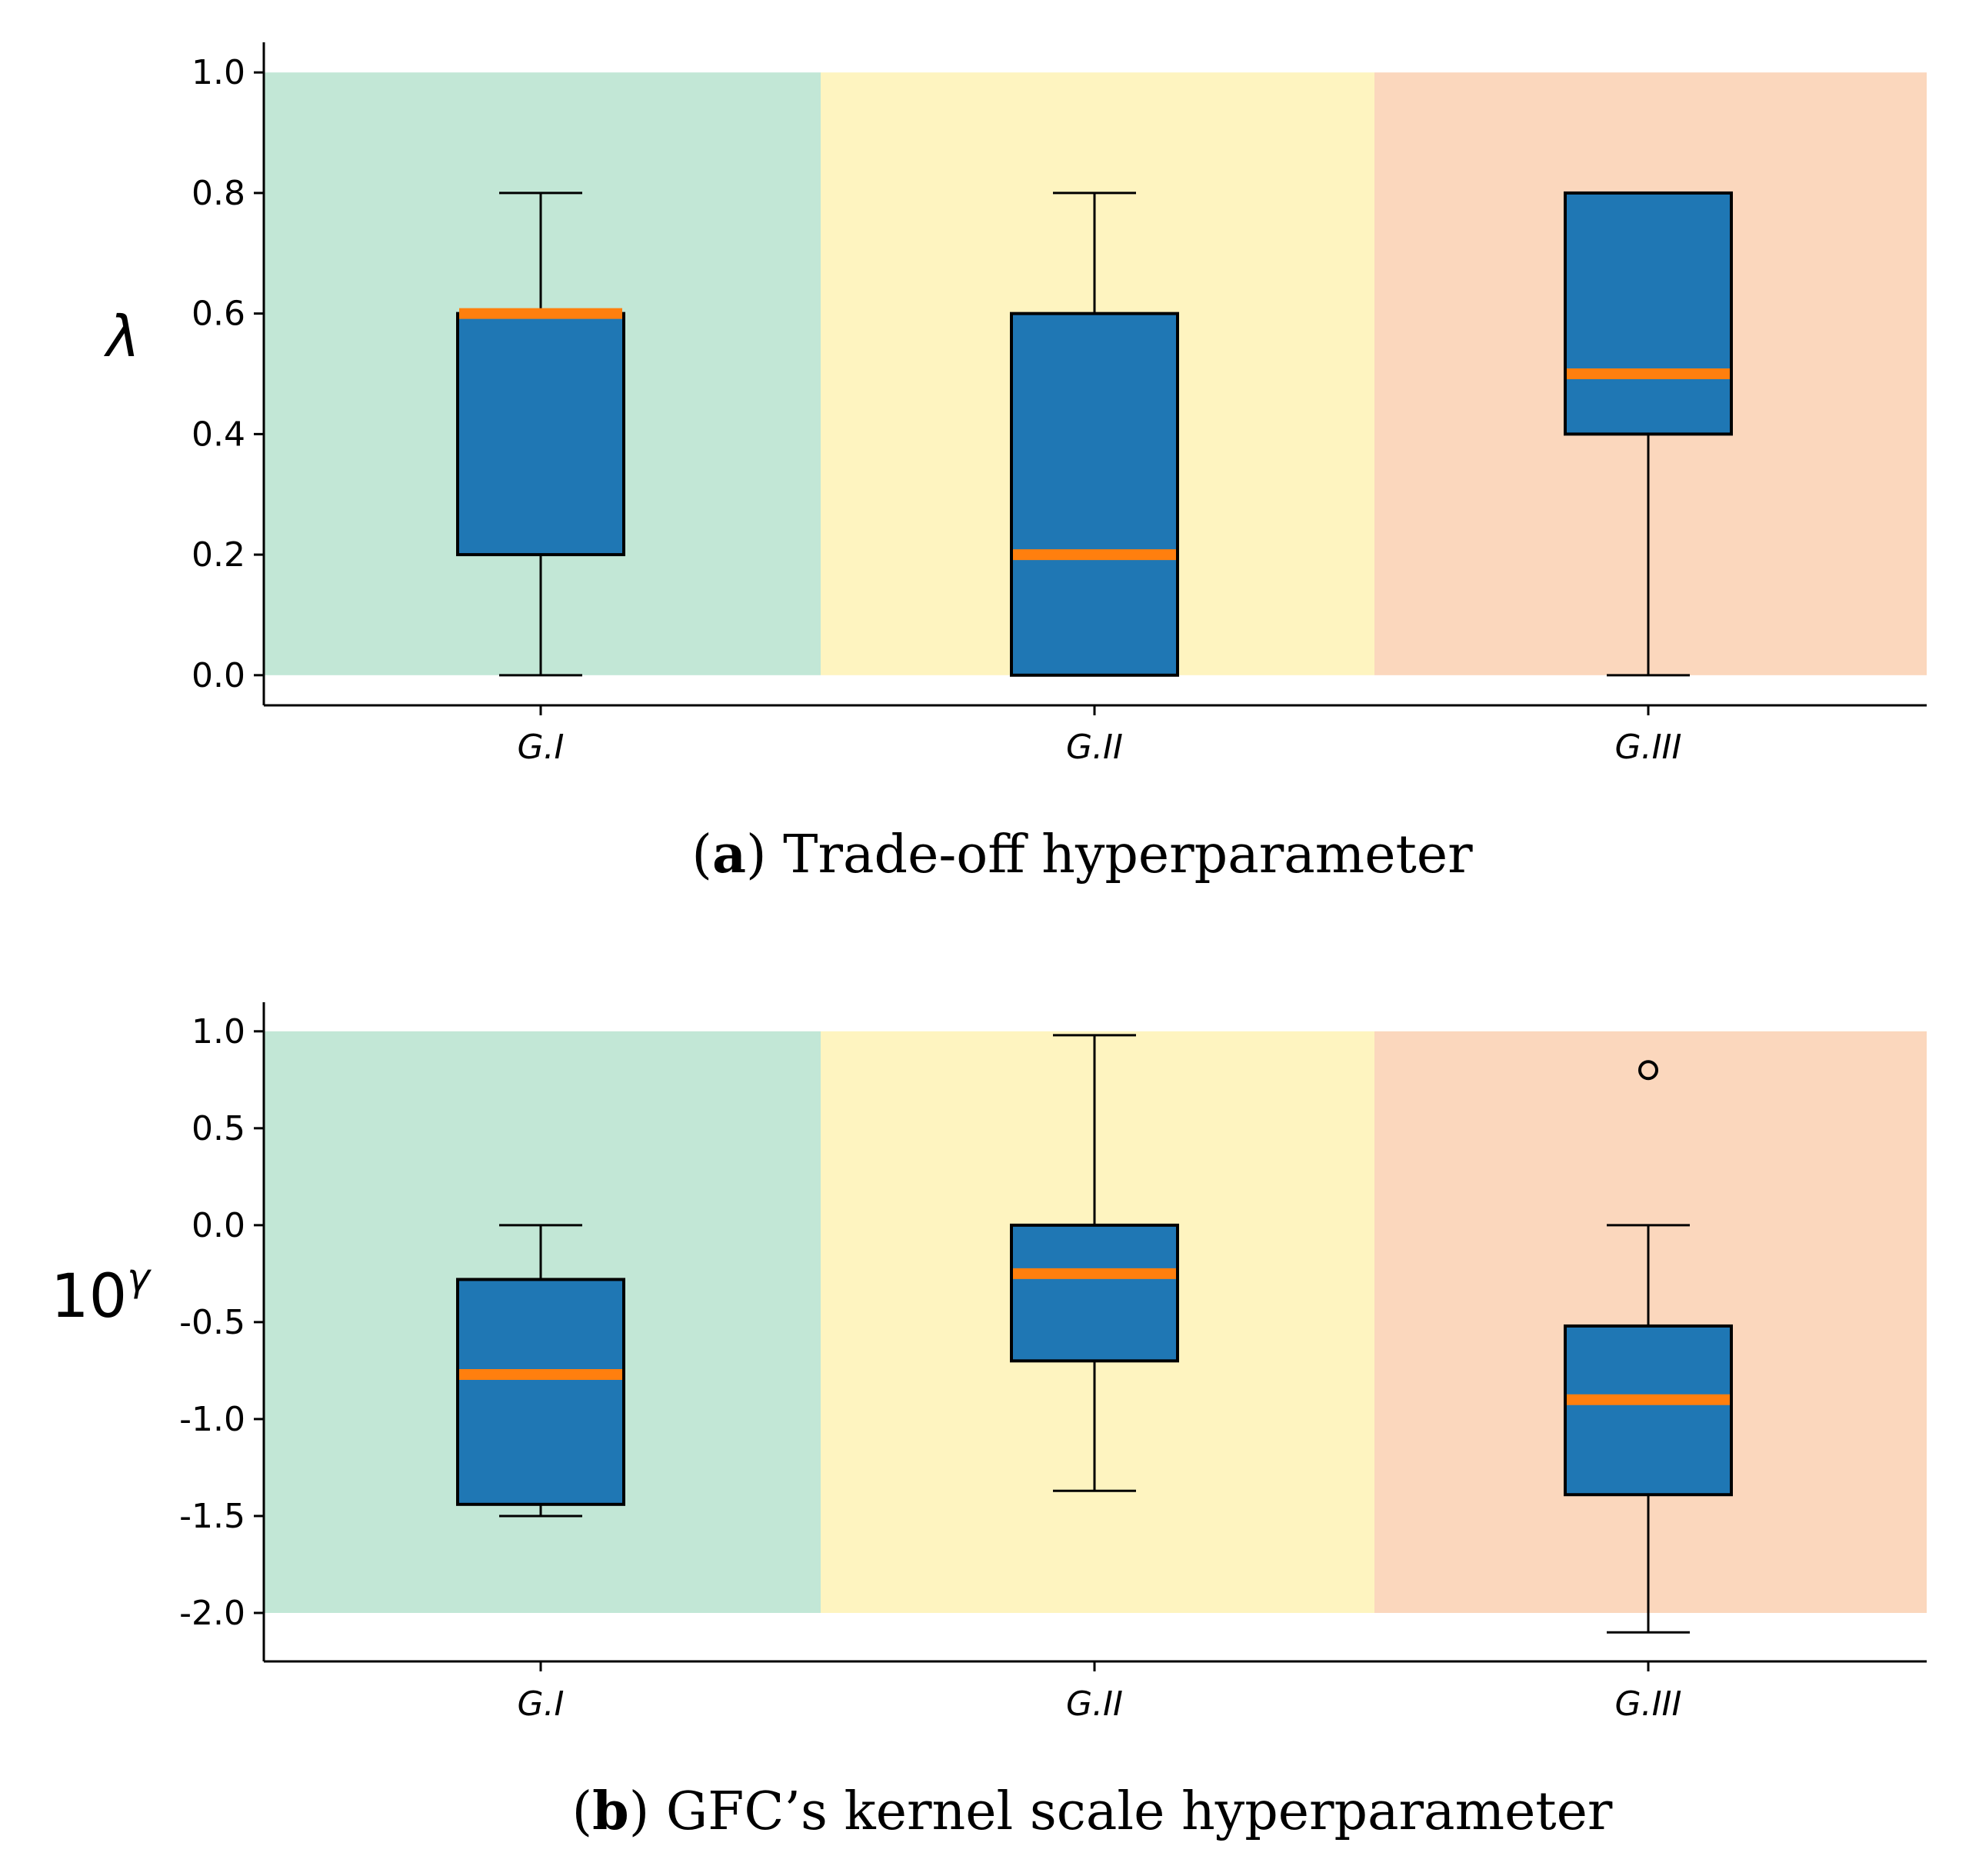 The height and width of the screenshot is (1876, 1969). Describe the element at coordinates (219, 194) in the screenshot. I see `y-tick-label: 0.8` at that location.